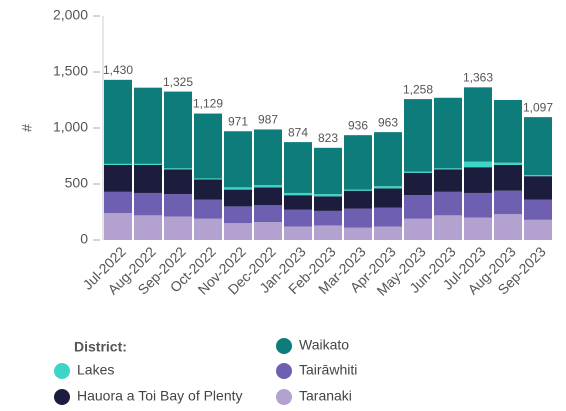 This screenshot has width=566, height=411. Describe the element at coordinates (95, 370) in the screenshot. I see `legend-label: Lakes` at that location.